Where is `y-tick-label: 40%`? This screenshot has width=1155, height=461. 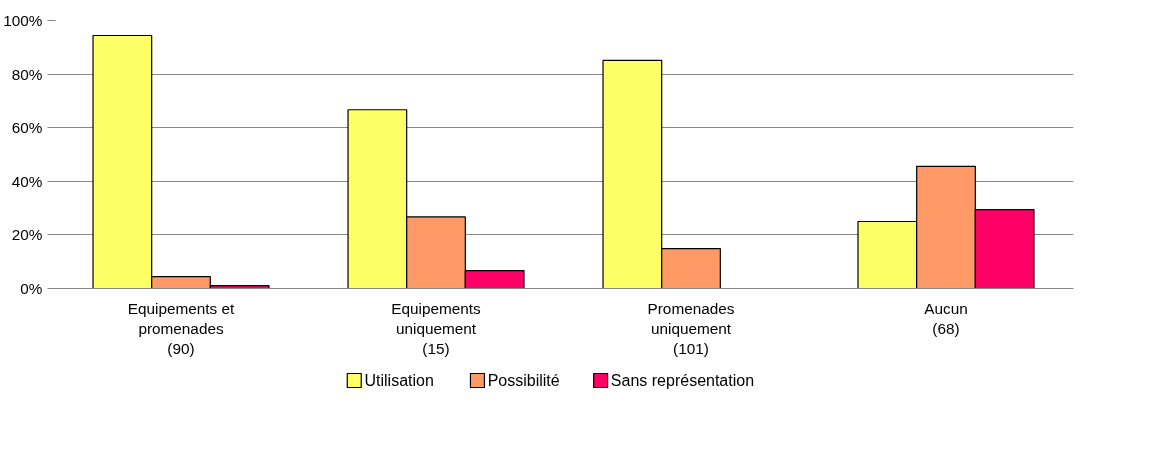 y-tick-label: 40% is located at coordinates (27, 181).